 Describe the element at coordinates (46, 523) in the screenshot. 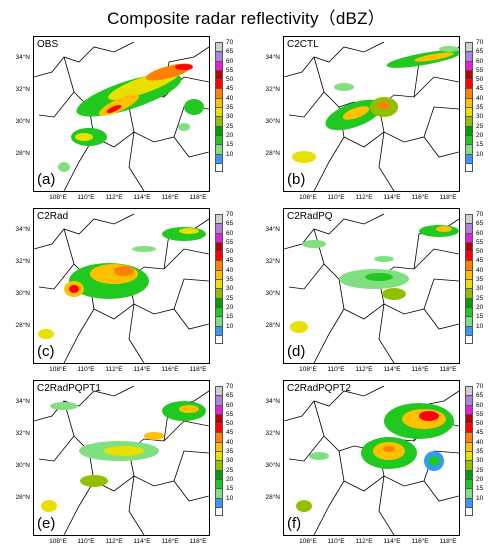

I see `panel-letter: (e)` at that location.